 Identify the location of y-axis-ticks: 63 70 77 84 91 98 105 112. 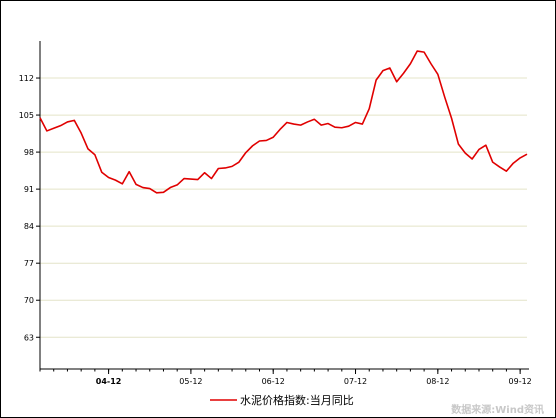
(29, 208).